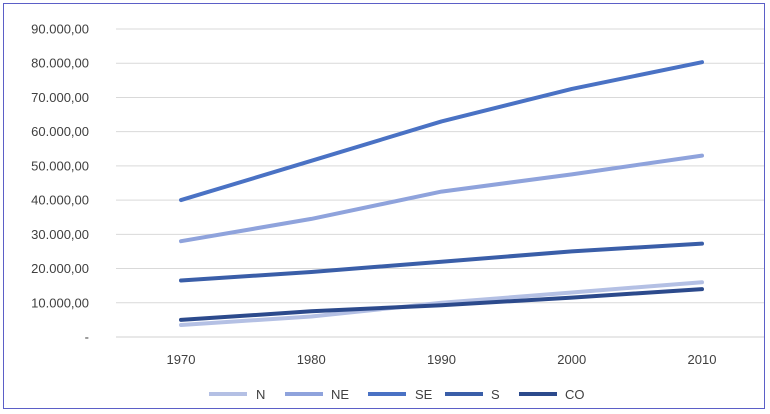 This screenshot has height=414, width=770. What do you see at coordinates (702, 359) in the screenshot?
I see `x-tick-label: 2010` at bounding box center [702, 359].